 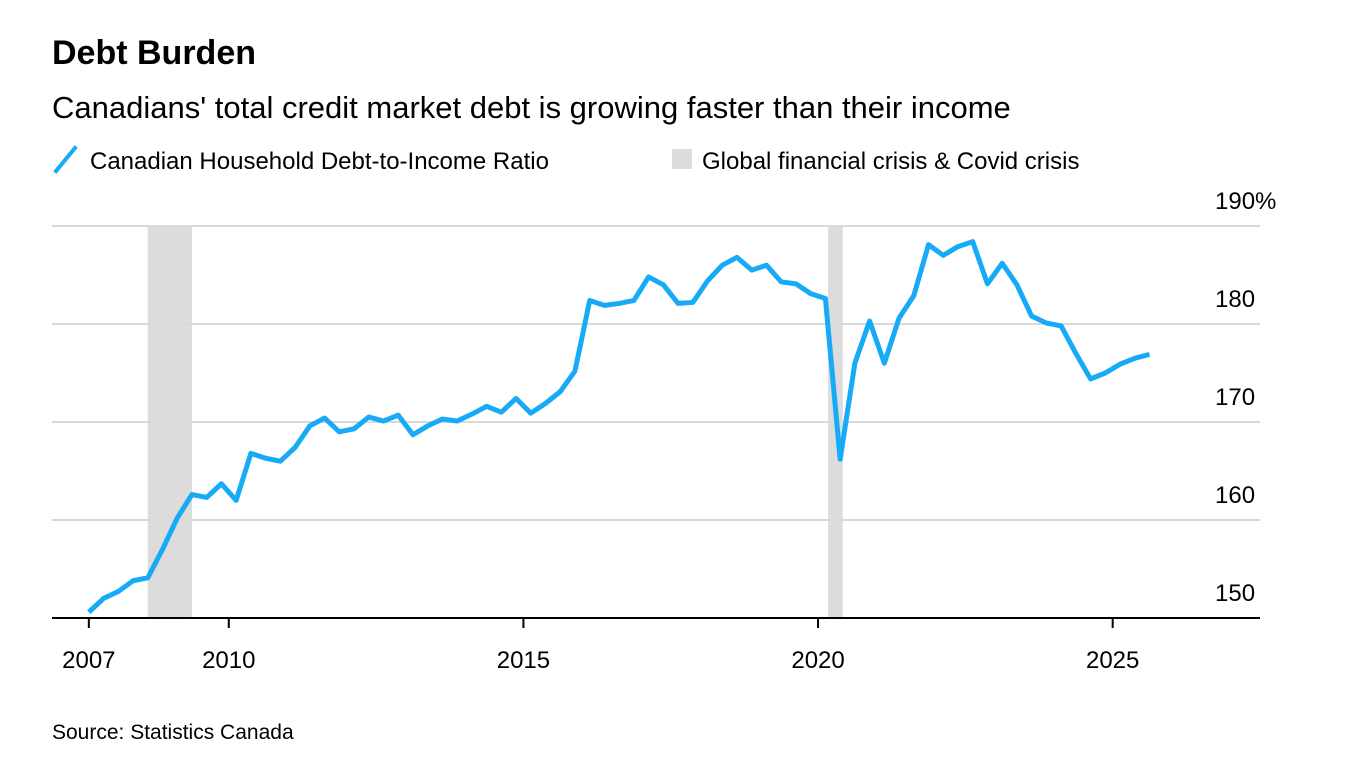 I want to click on legend-label: Canadian Household Debt-to-Income Ratio, so click(x=319, y=161).